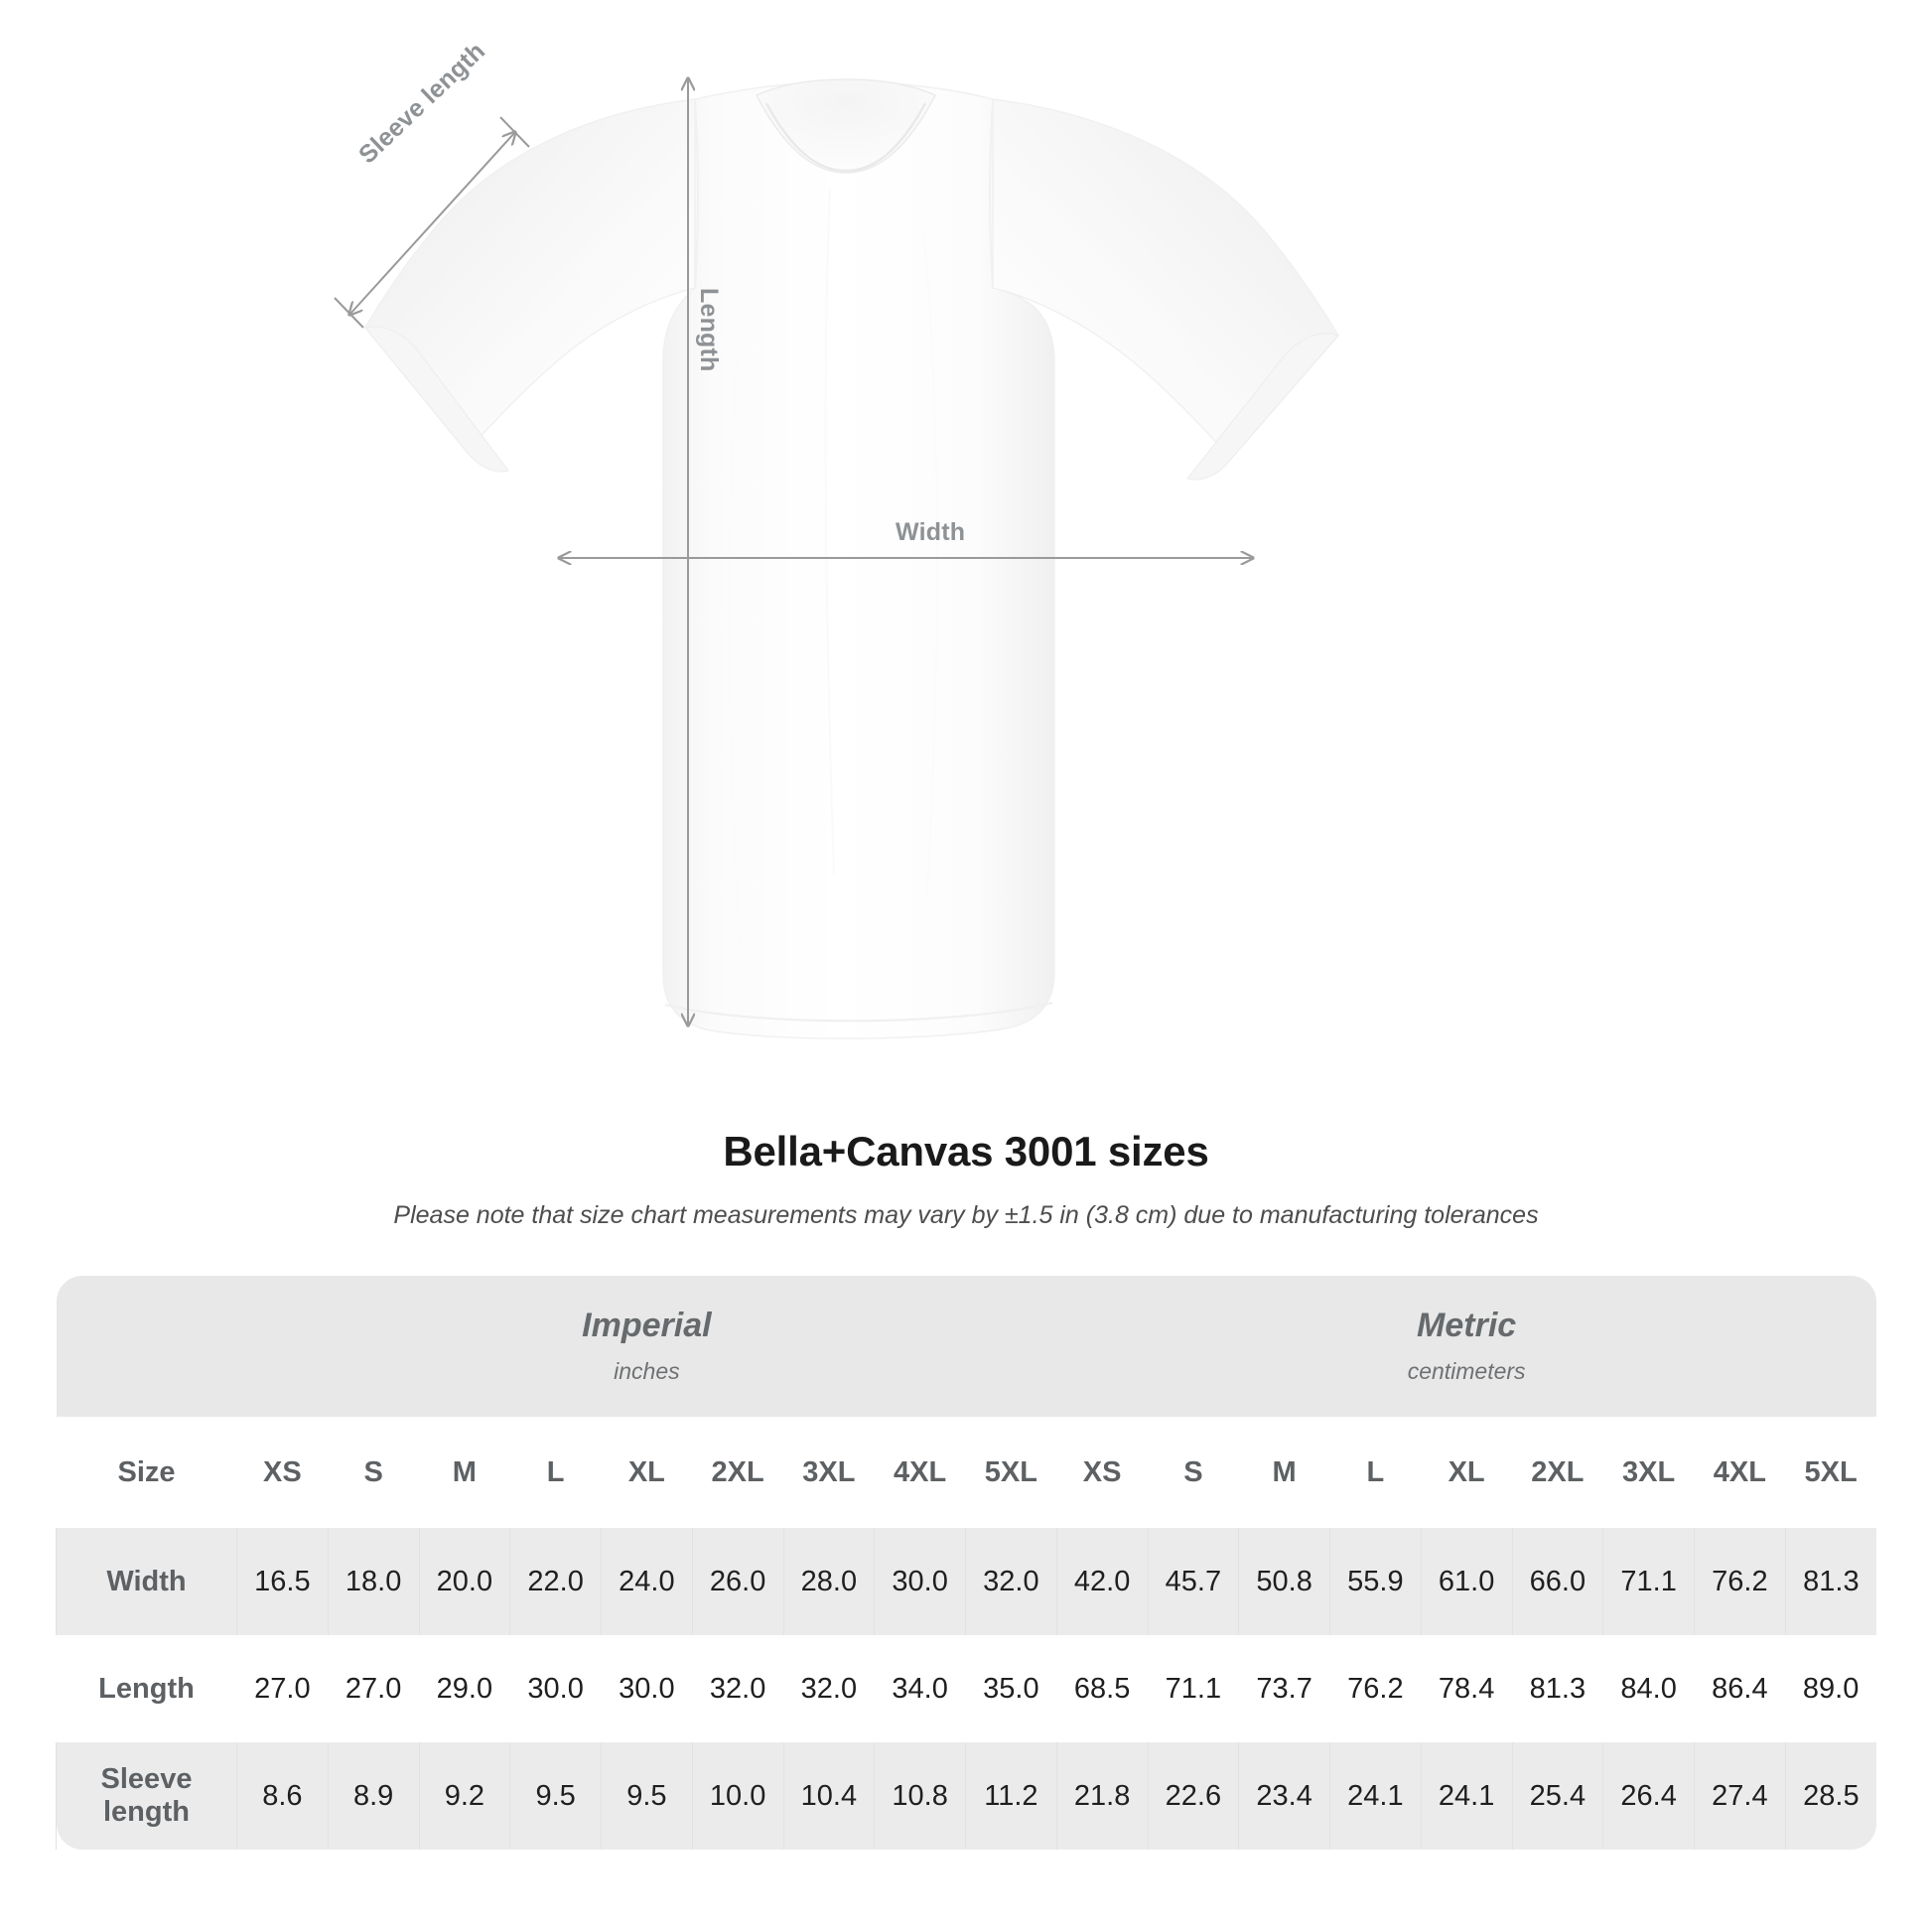 The image size is (1932, 1932). I want to click on unit-sub-metric: centimeters, so click(1467, 1371).